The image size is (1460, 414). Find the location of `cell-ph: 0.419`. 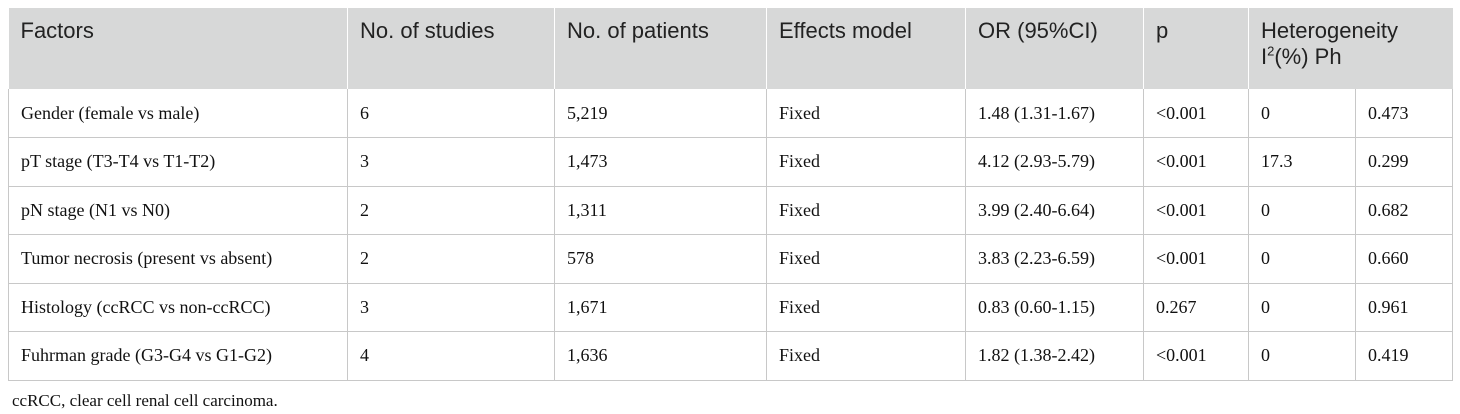

cell-ph: 0.419 is located at coordinates (1404, 356).